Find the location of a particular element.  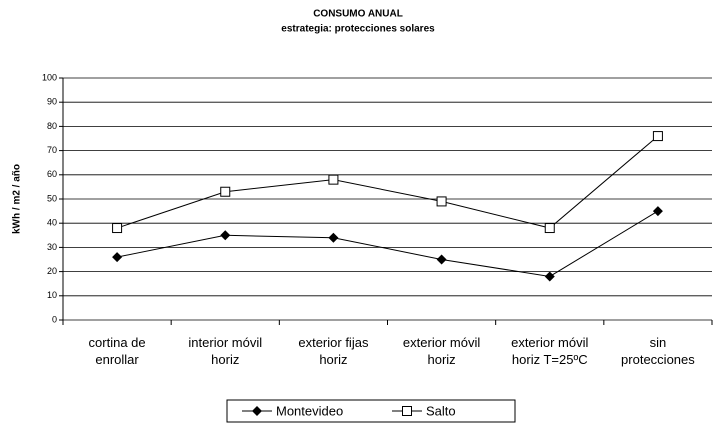

y-tick-label: 50 is located at coordinates (52, 198).